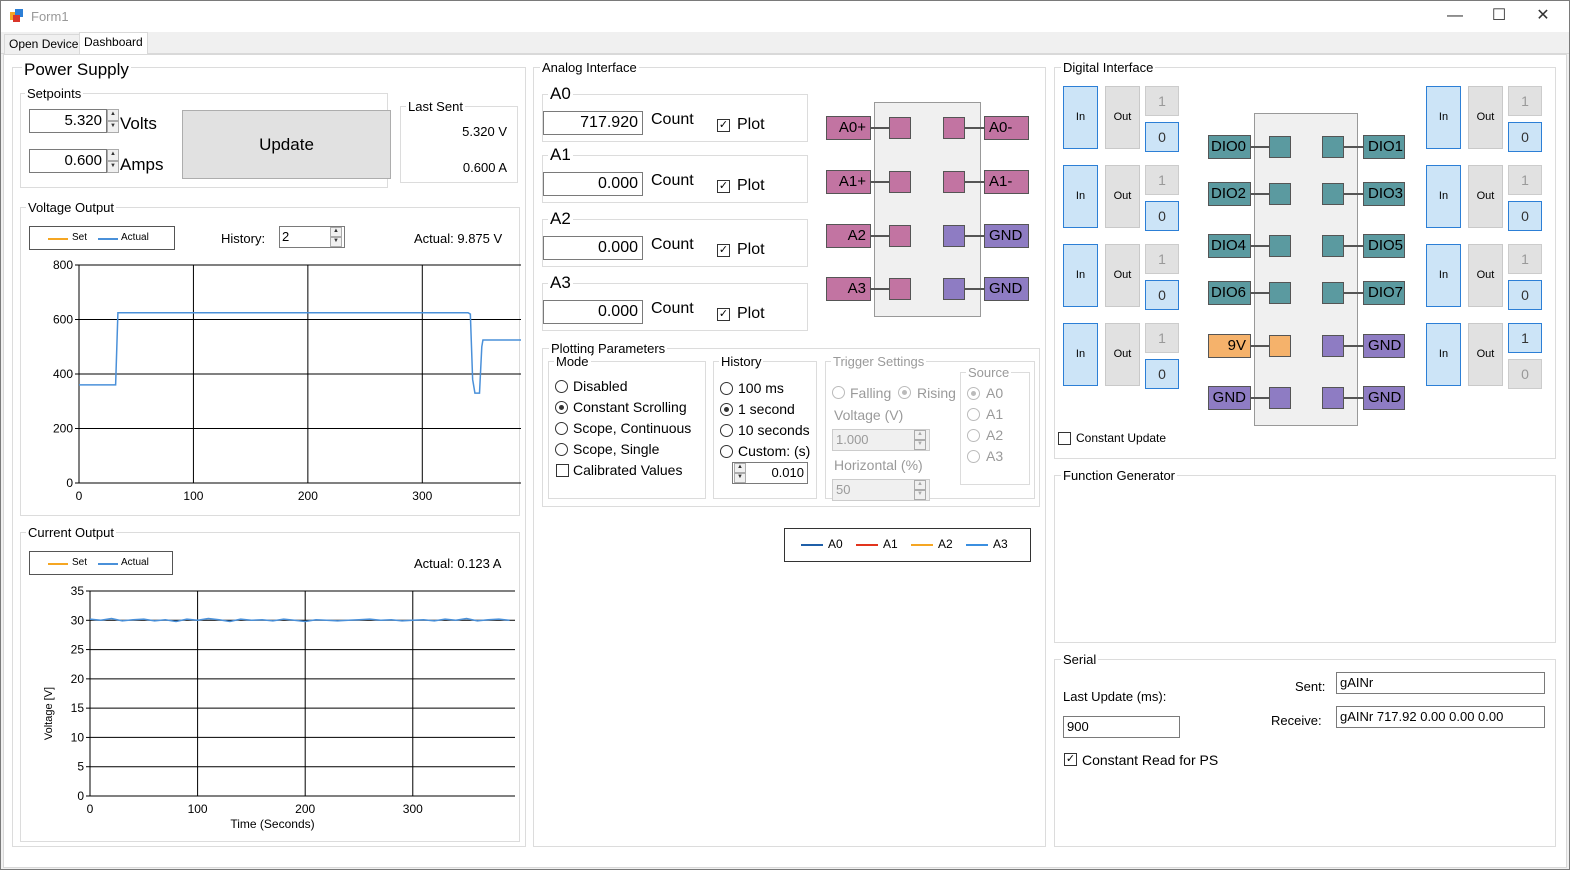 The height and width of the screenshot is (870, 1570). What do you see at coordinates (1525, 374) in the screenshot?
I see `dio-right-3-low: 0` at bounding box center [1525, 374].